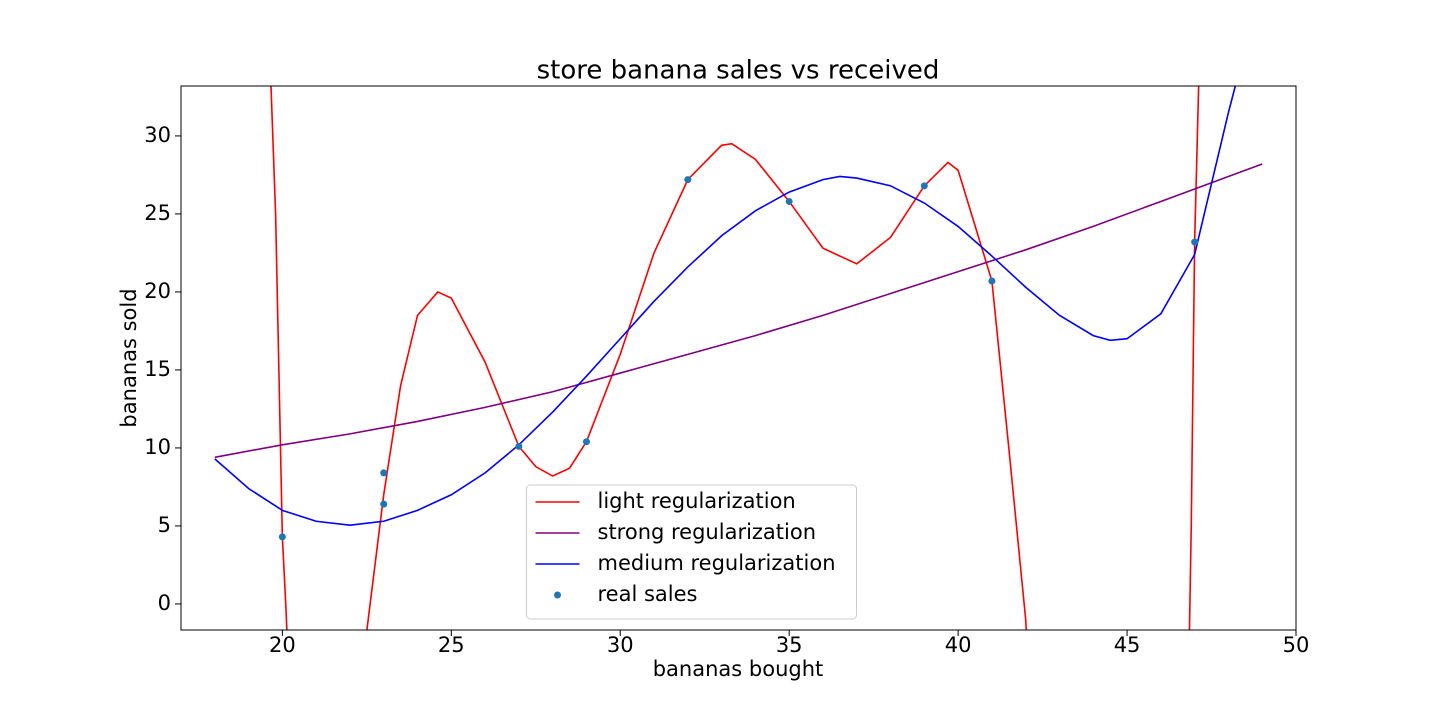 The width and height of the screenshot is (1440, 720). What do you see at coordinates (157, 213) in the screenshot?
I see `y-tick-label: 25` at bounding box center [157, 213].